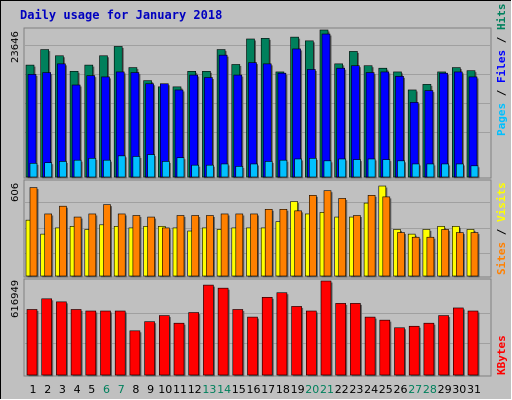 The width and height of the screenshot is (512, 400). What do you see at coordinates (501, 66) in the screenshot?
I see `legend-entry: Files` at bounding box center [501, 66].